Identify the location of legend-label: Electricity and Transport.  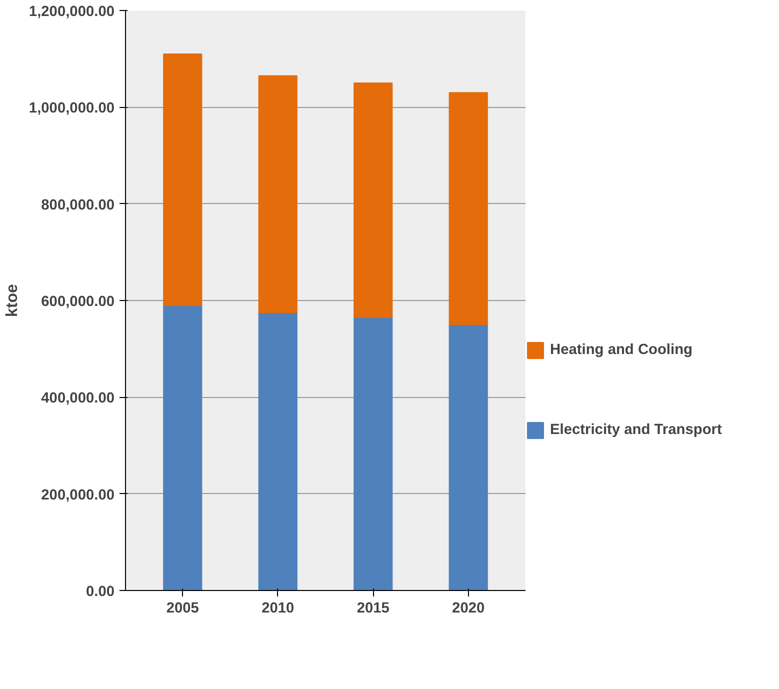
(636, 430).